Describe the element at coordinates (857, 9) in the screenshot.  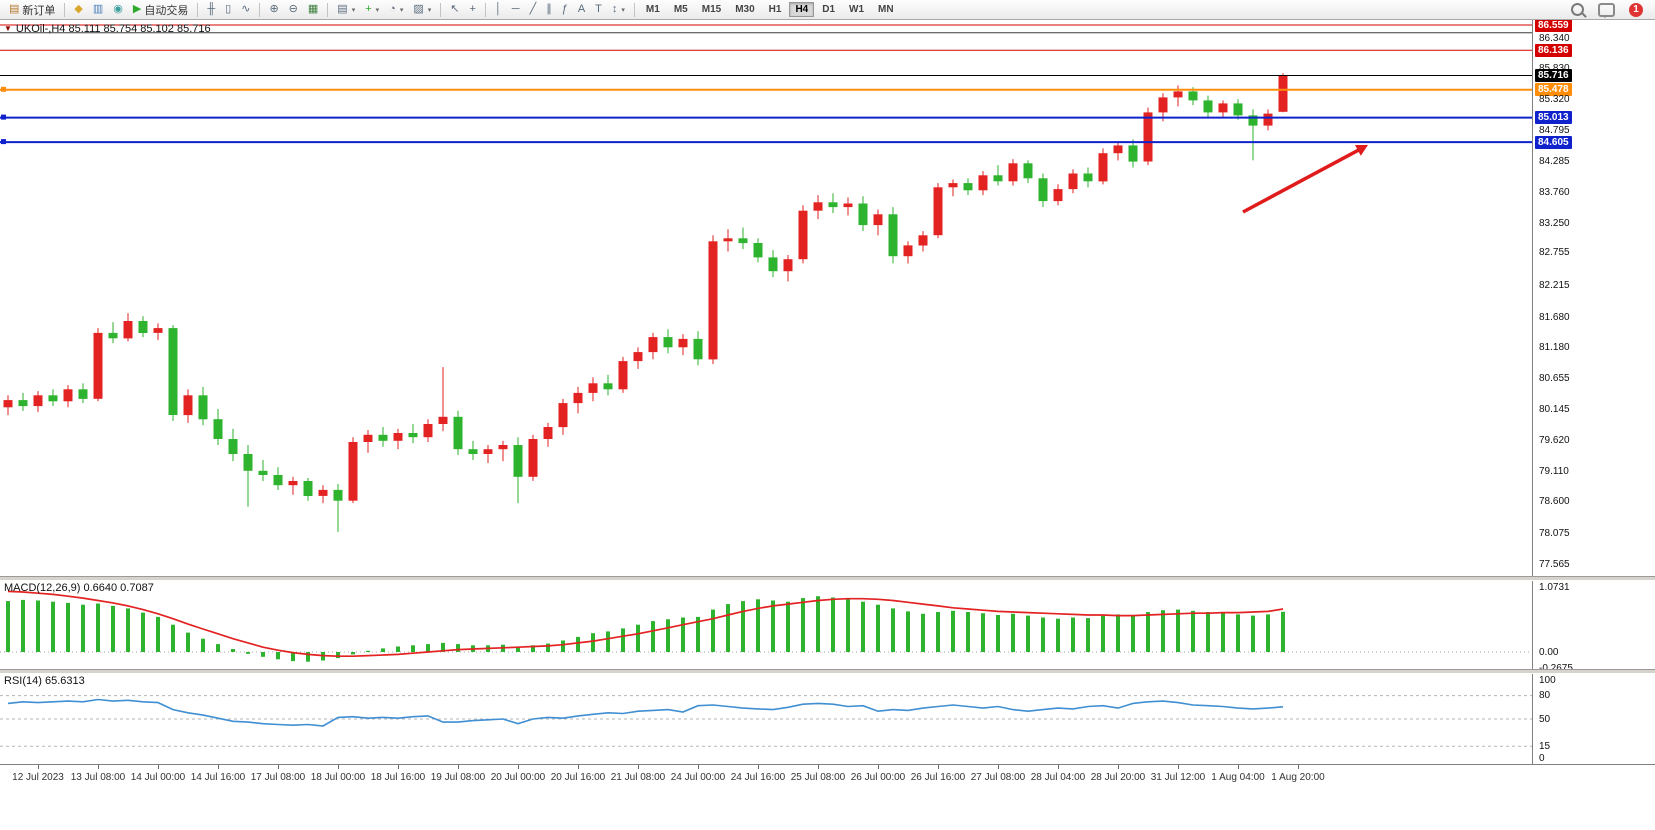
I see `timeframe-W1: W1` at that location.